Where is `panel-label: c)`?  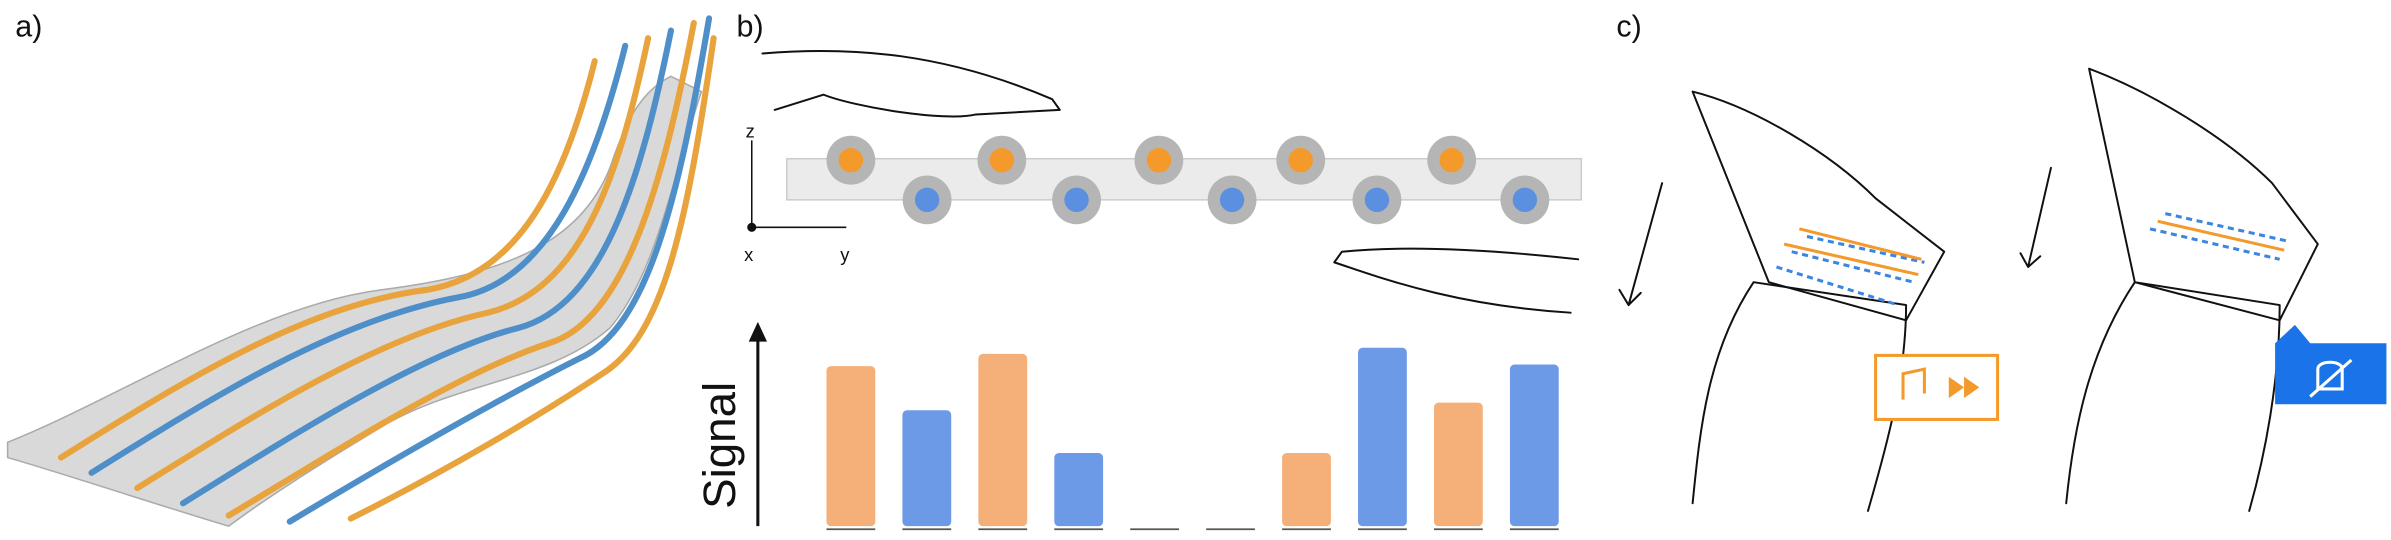 panel-label: c) is located at coordinates (1628, 27).